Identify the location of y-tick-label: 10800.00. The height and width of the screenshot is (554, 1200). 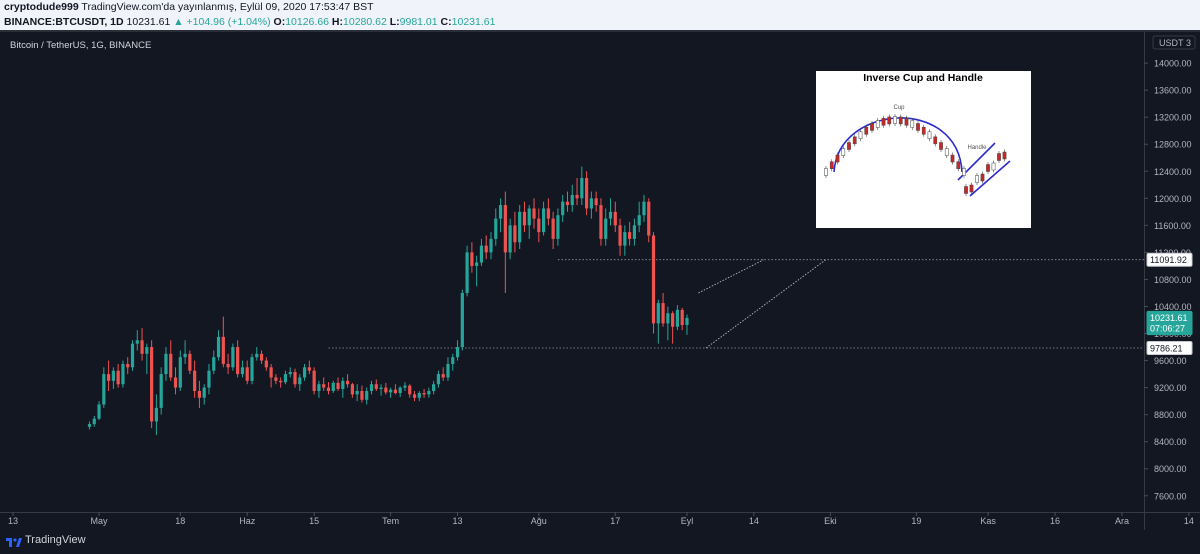
(1173, 280).